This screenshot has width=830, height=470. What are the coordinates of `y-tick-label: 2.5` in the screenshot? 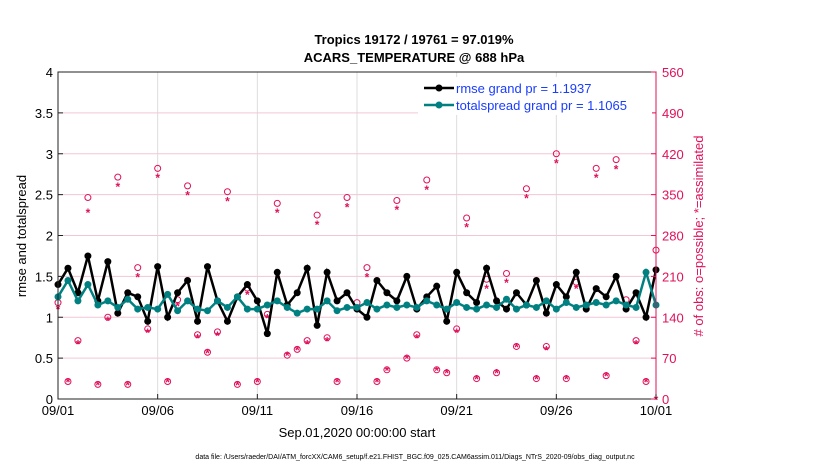 It's located at (44, 195).